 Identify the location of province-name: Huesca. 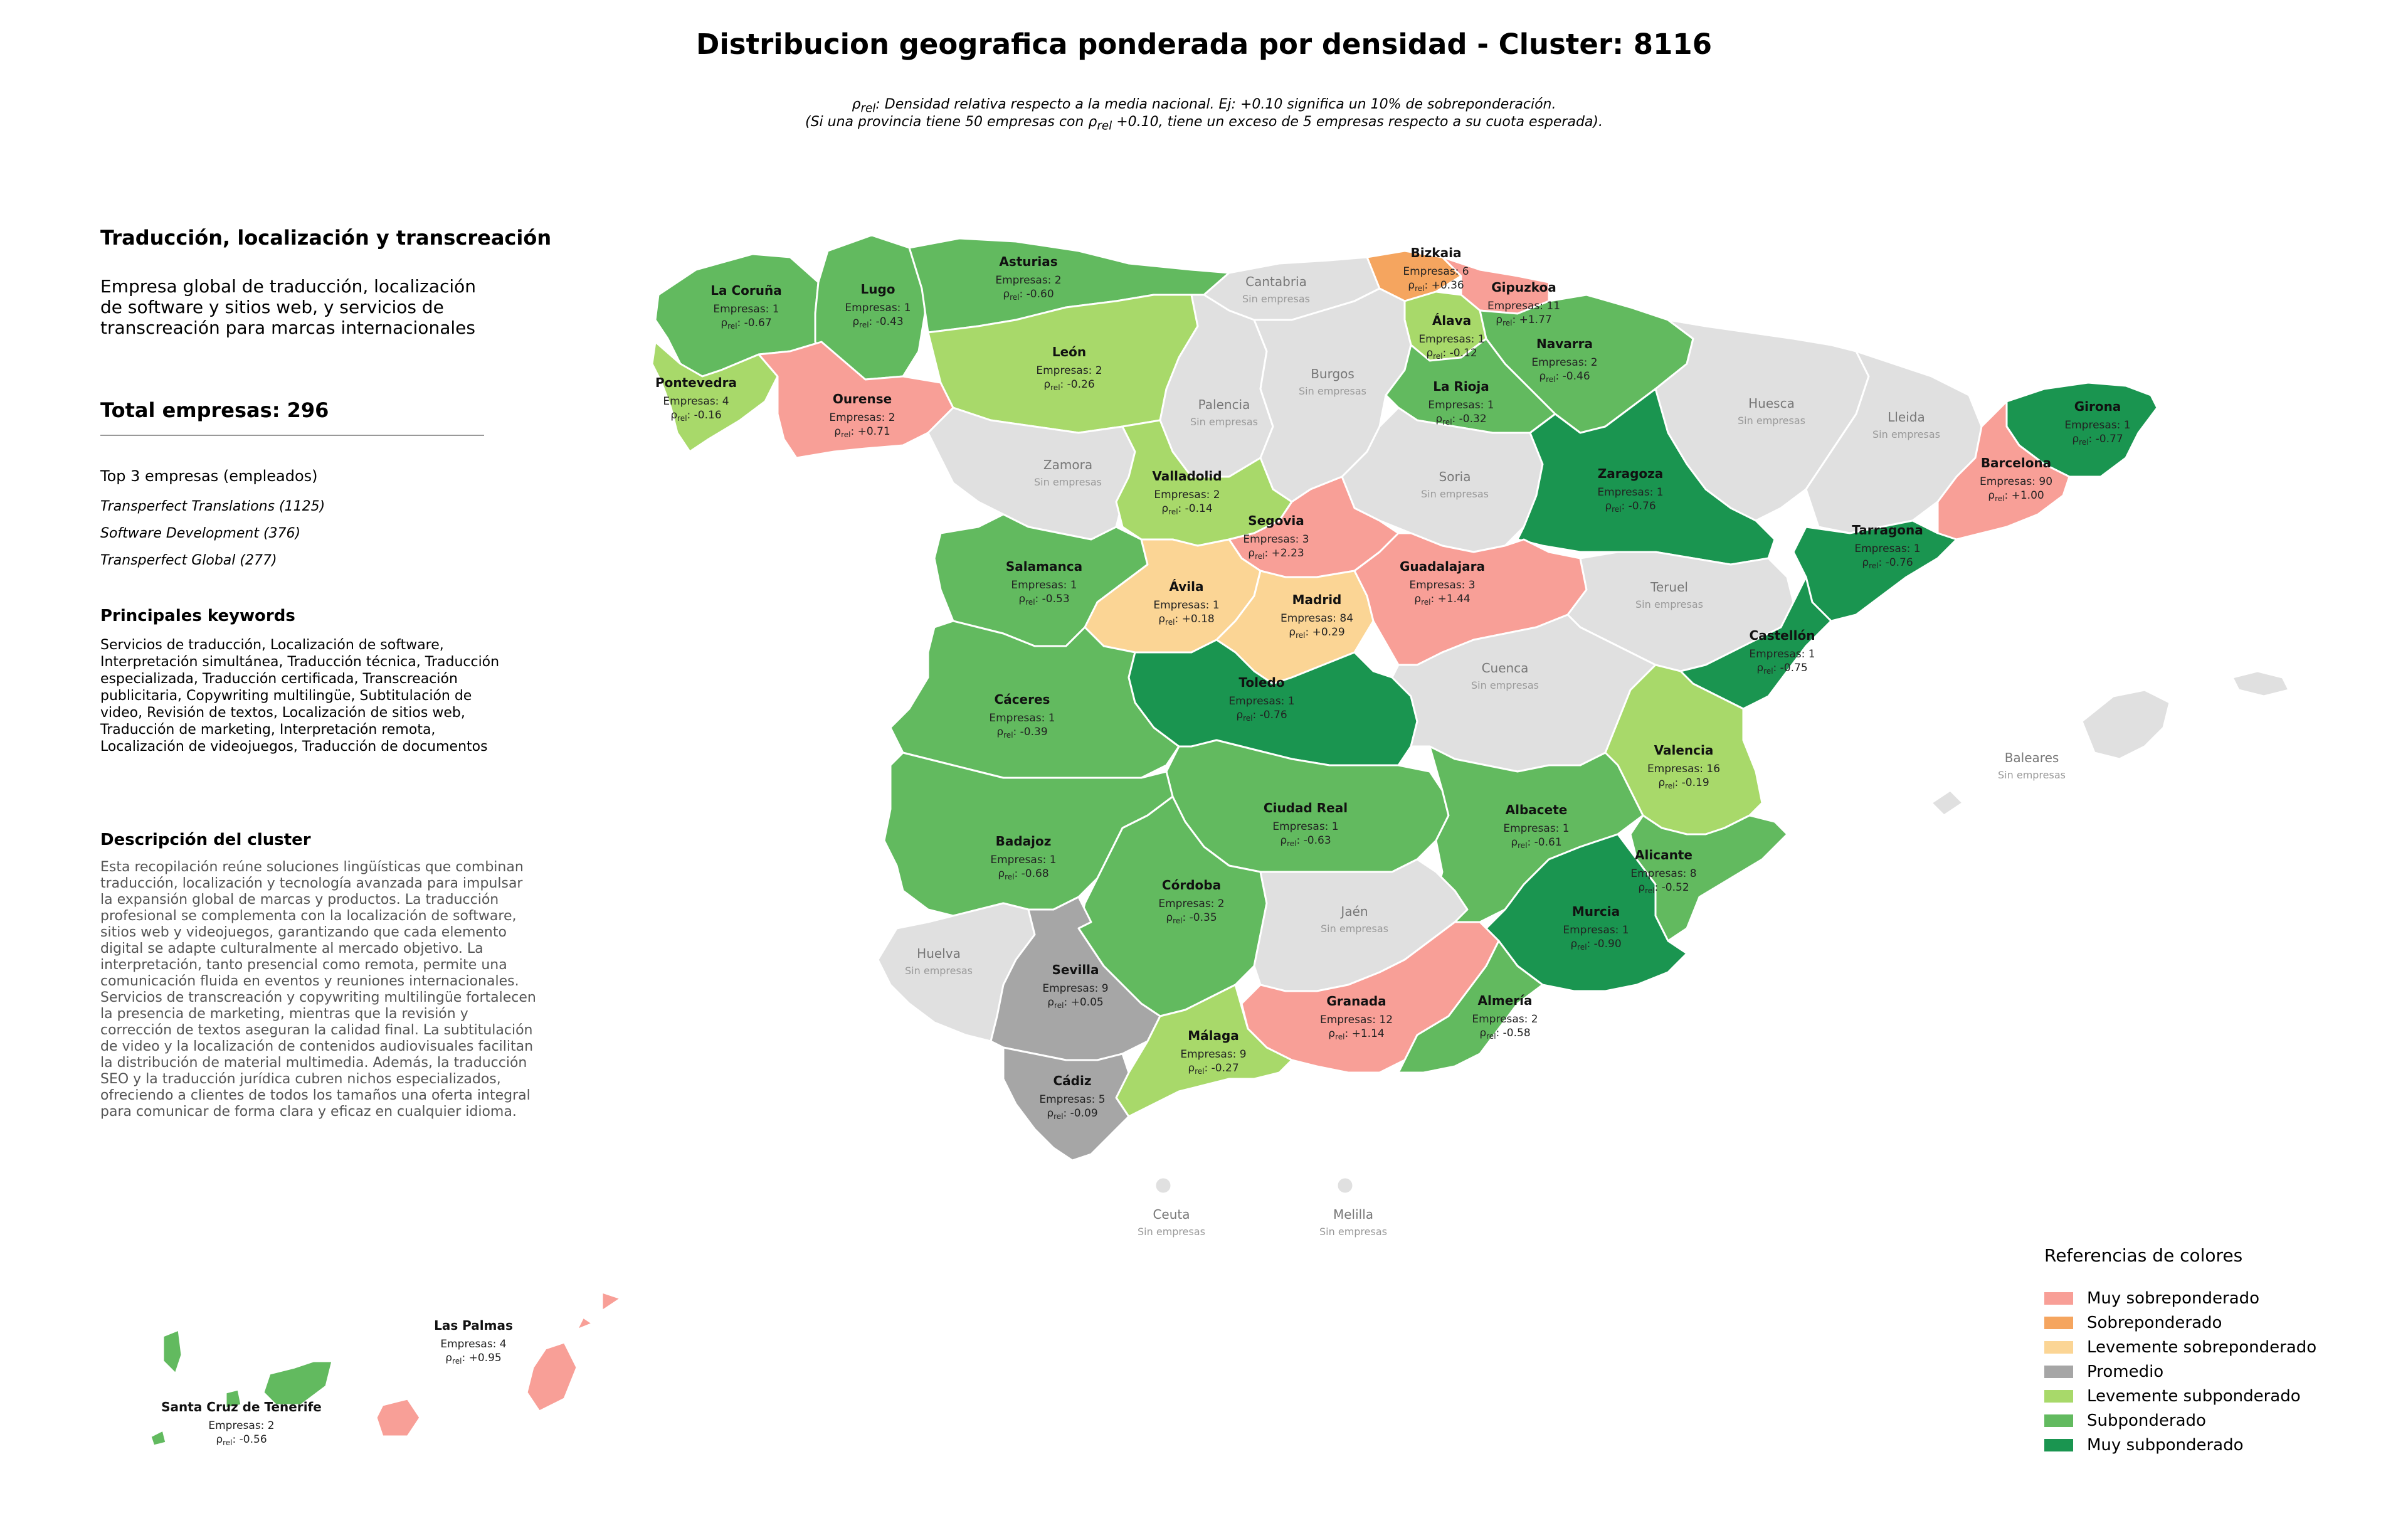
(1772, 403).